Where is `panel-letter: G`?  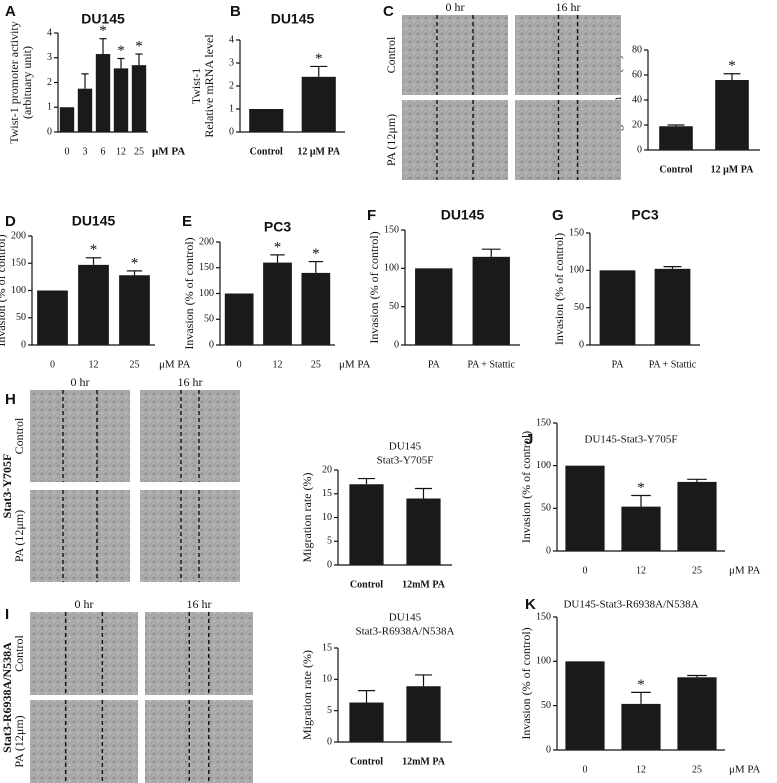 panel-letter: G is located at coordinates (558, 215).